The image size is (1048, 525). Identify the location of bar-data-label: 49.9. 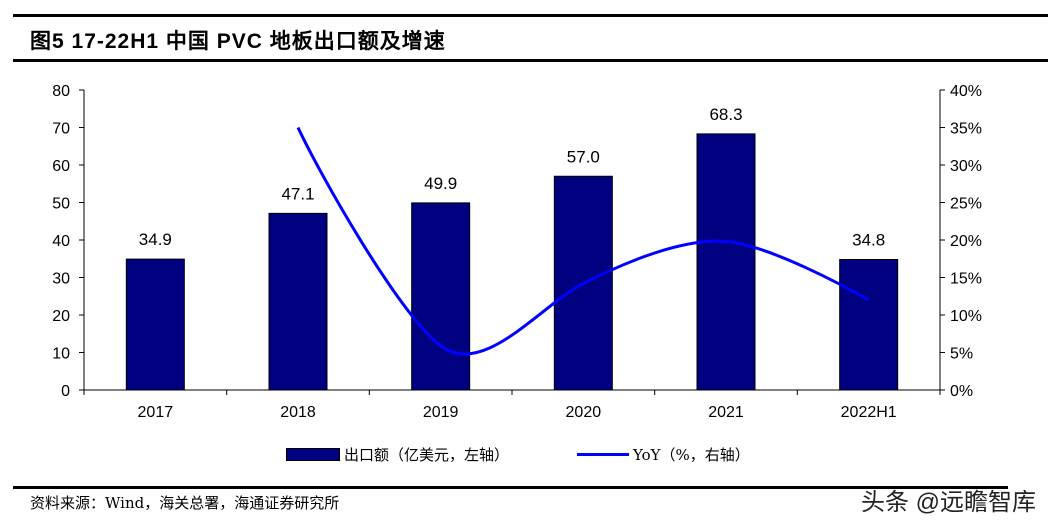
(440, 183).